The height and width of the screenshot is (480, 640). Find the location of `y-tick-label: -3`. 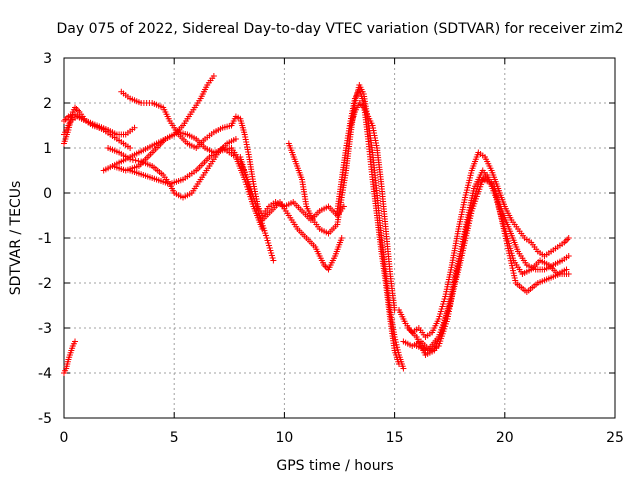

y-tick-label: -3 is located at coordinates (45, 329).